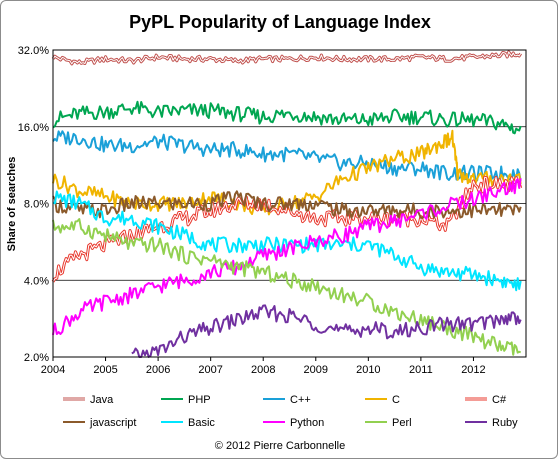 The height and width of the screenshot is (459, 558). What do you see at coordinates (473, 370) in the screenshot?
I see `x-tick-label: 2012` at bounding box center [473, 370].